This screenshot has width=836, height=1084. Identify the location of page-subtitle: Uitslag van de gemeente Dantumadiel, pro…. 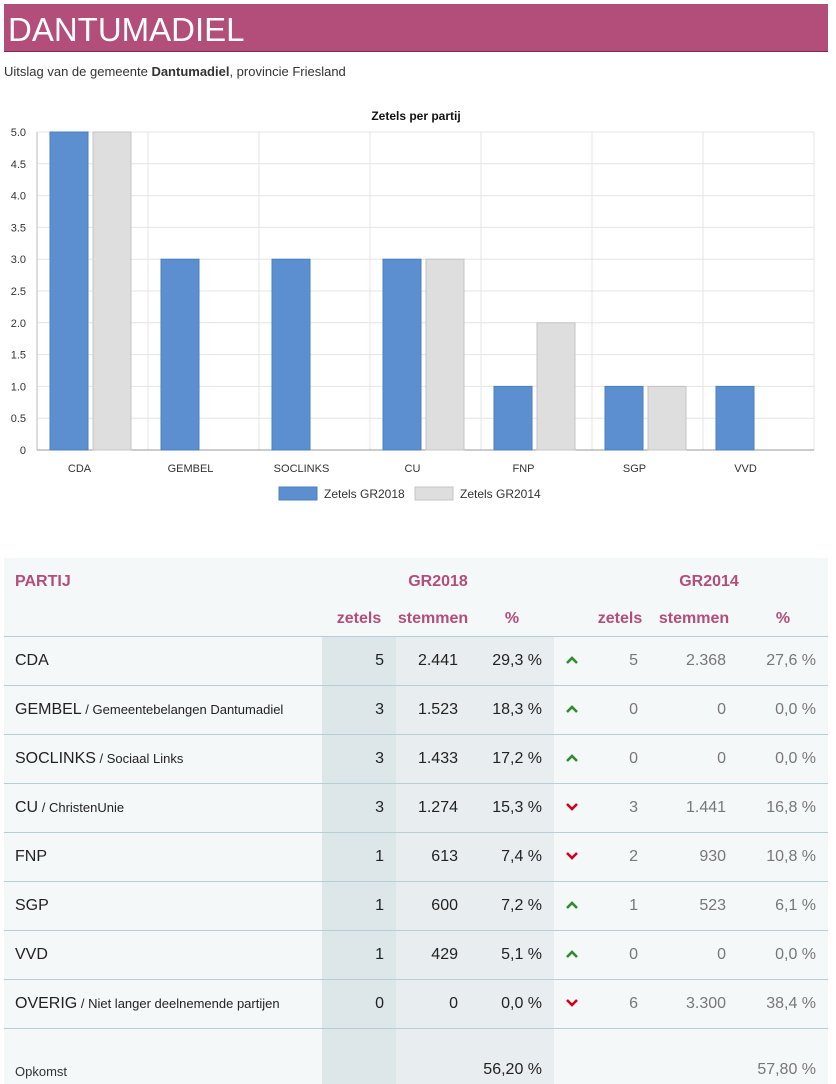
(175, 71).